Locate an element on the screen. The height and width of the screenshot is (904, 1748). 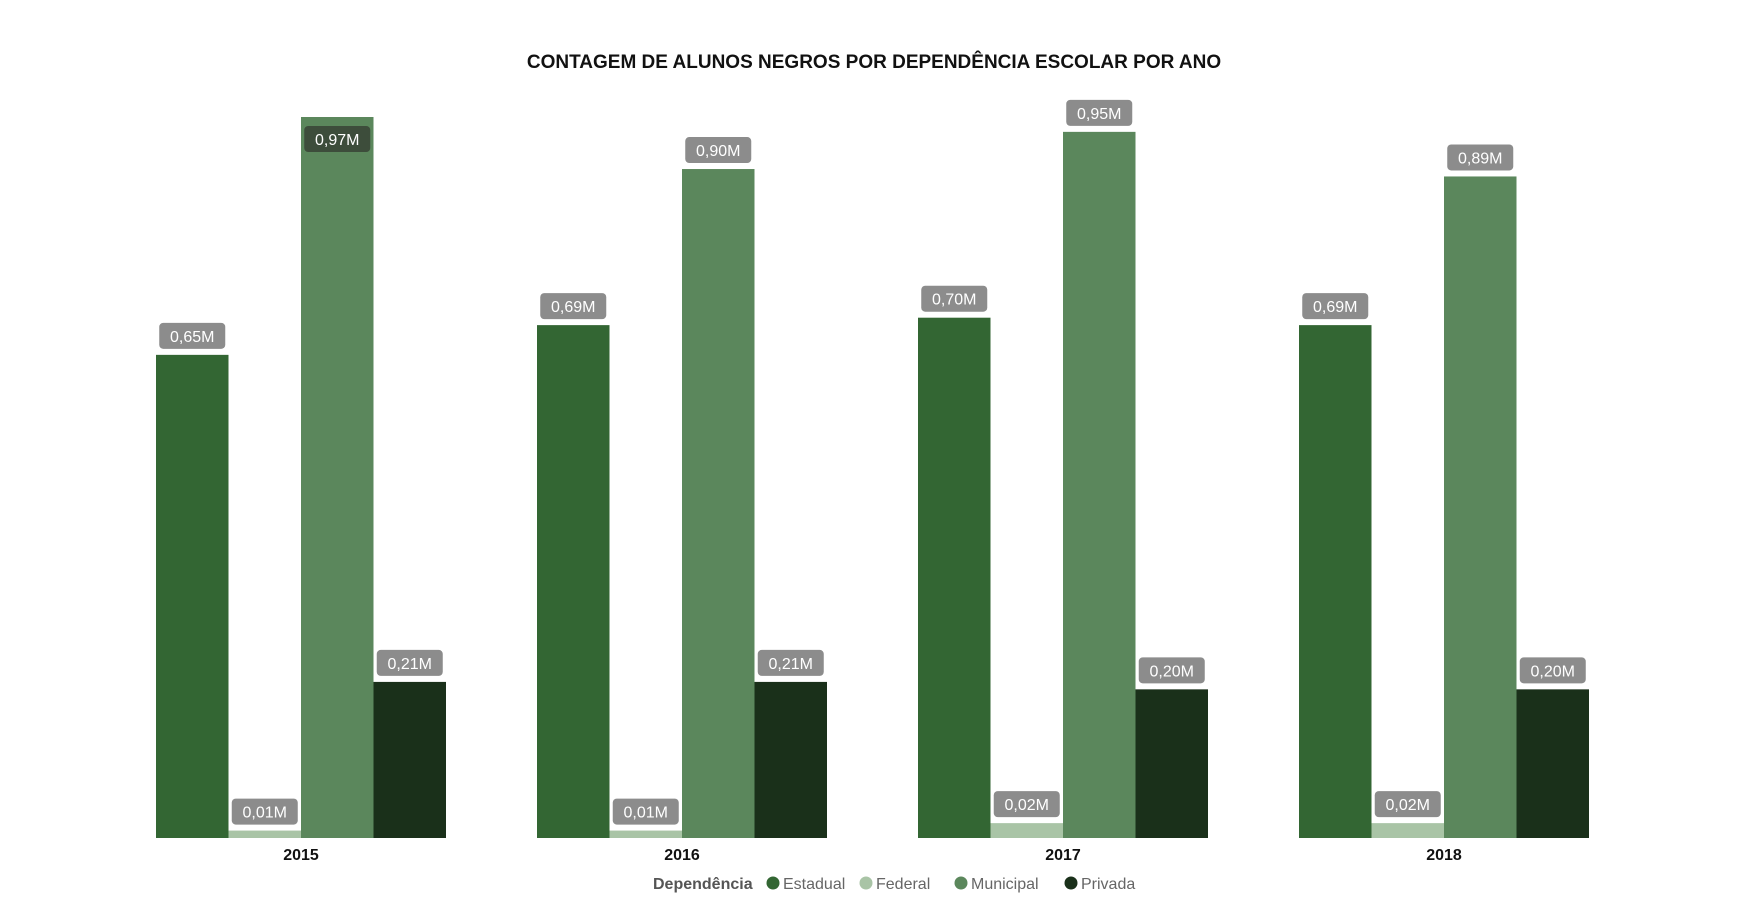
bar-municipal-2016 is located at coordinates (718, 503).